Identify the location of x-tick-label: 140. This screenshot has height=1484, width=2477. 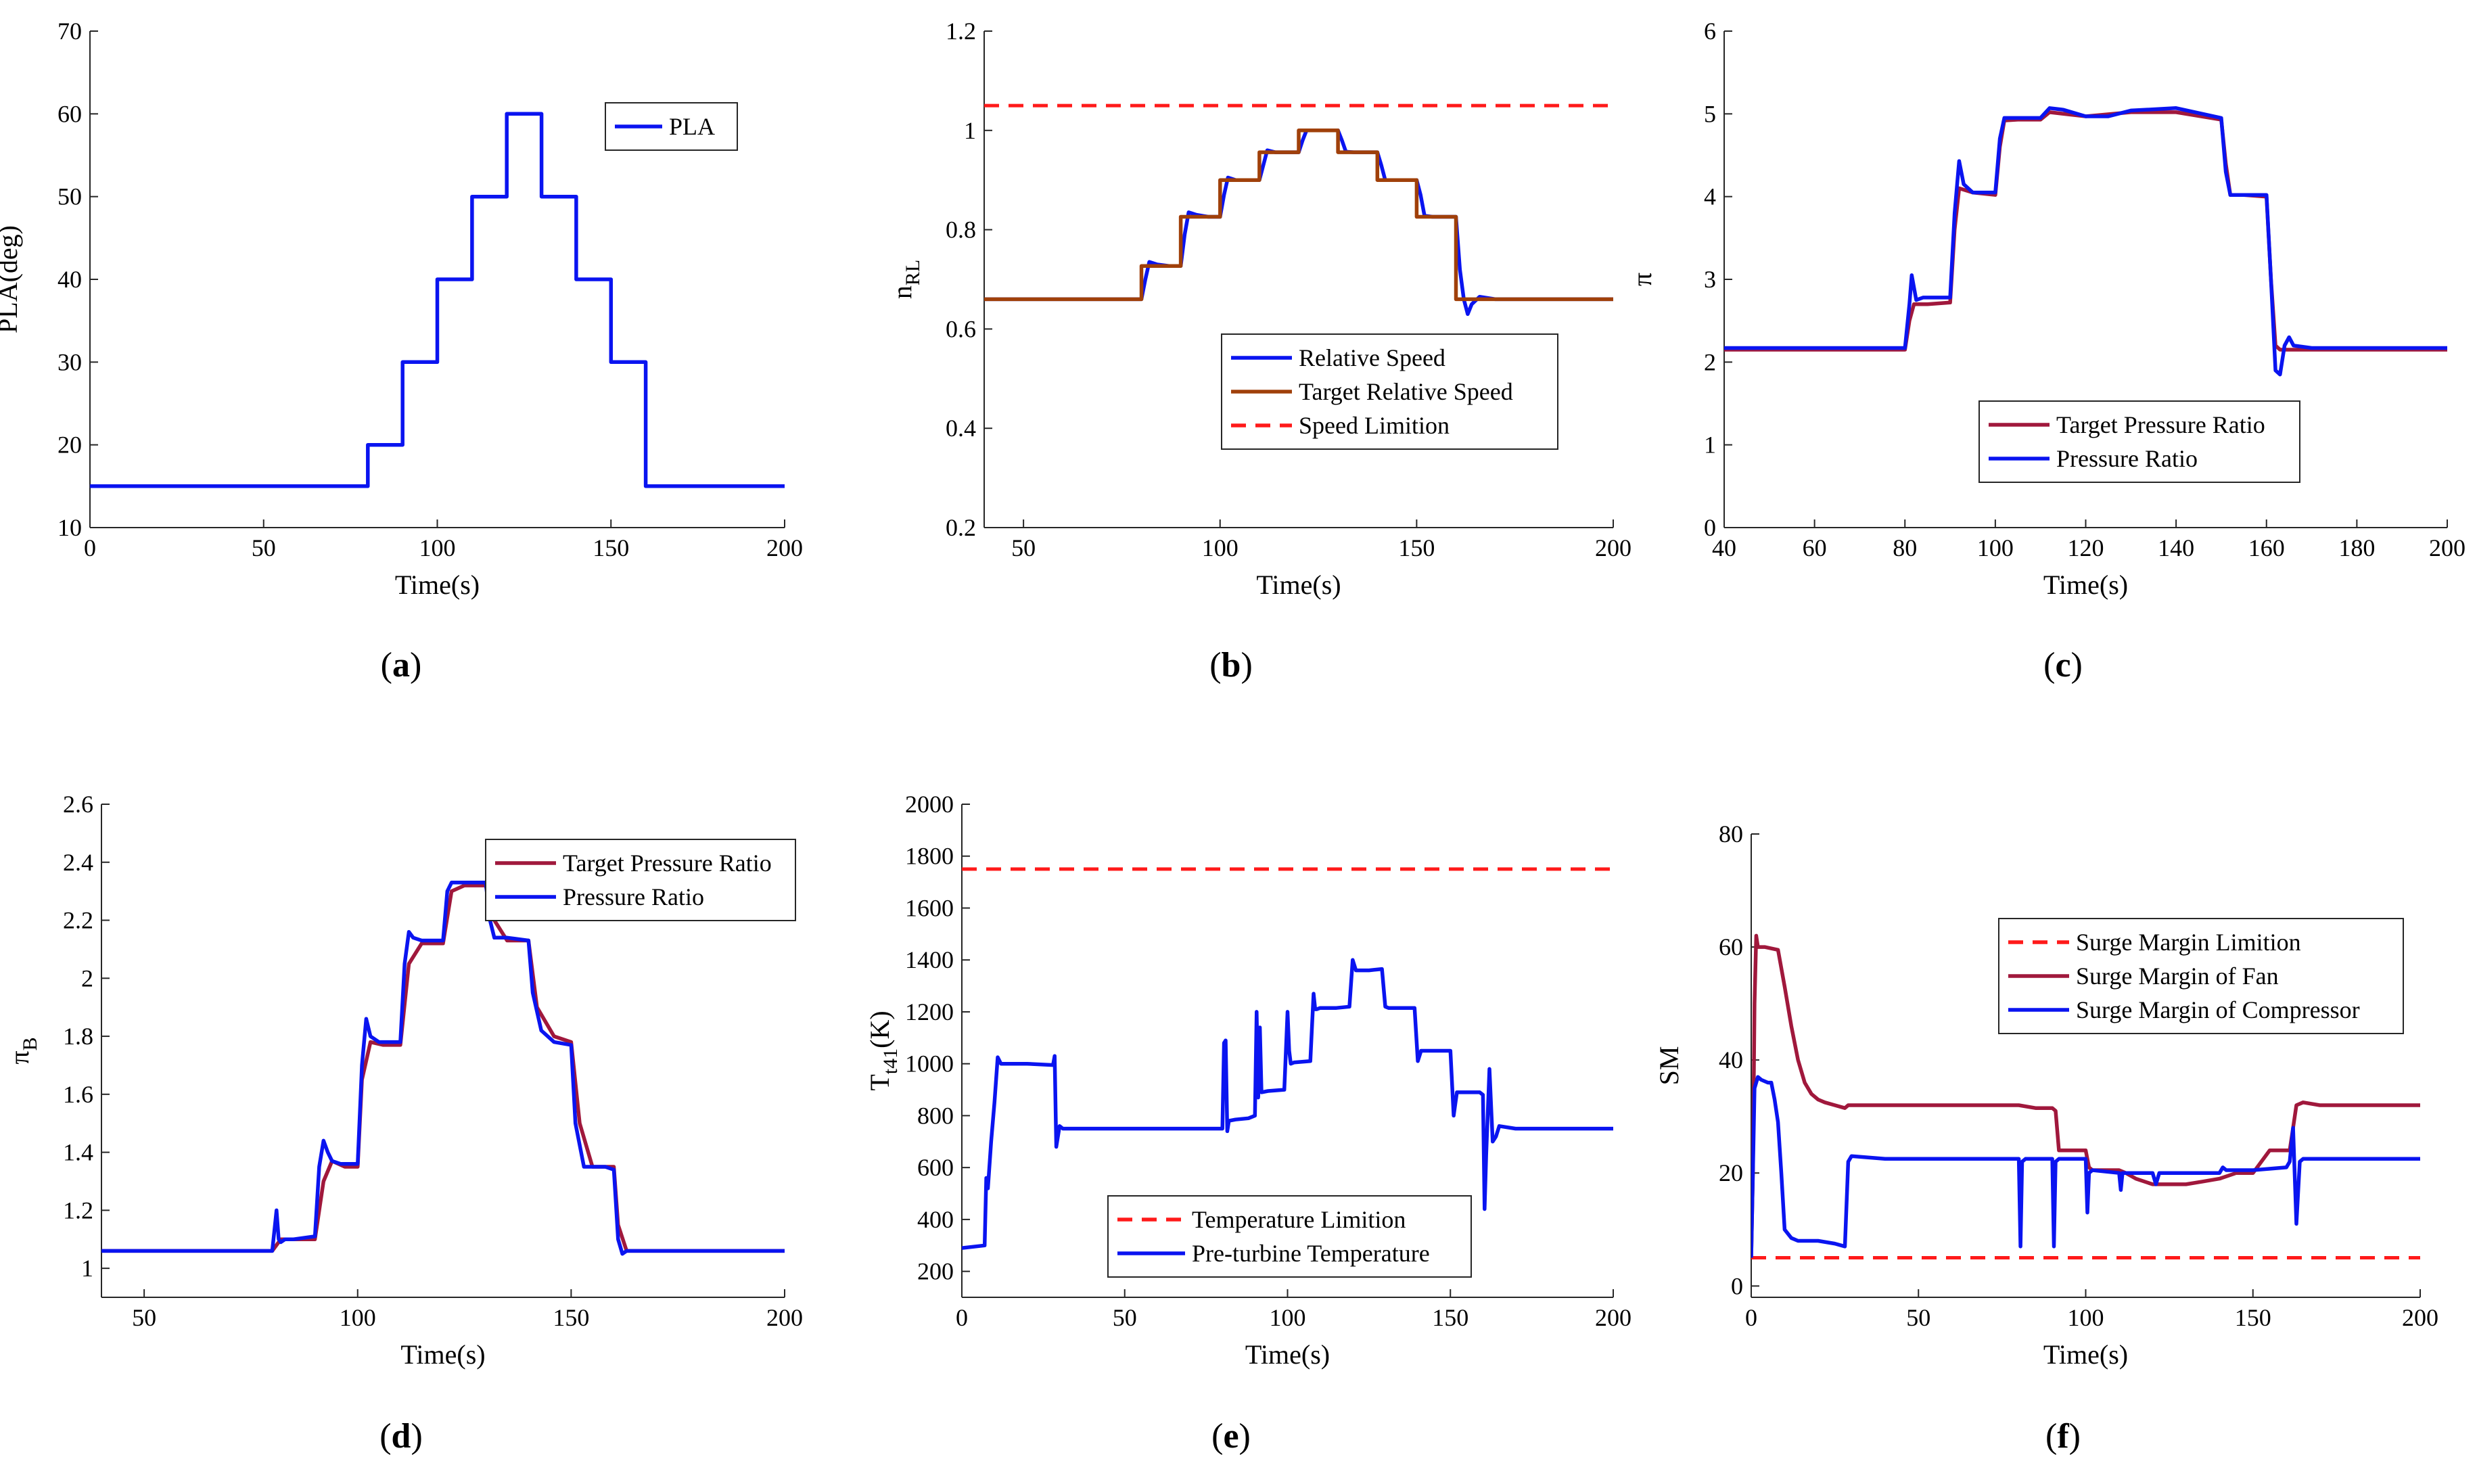
(2176, 548).